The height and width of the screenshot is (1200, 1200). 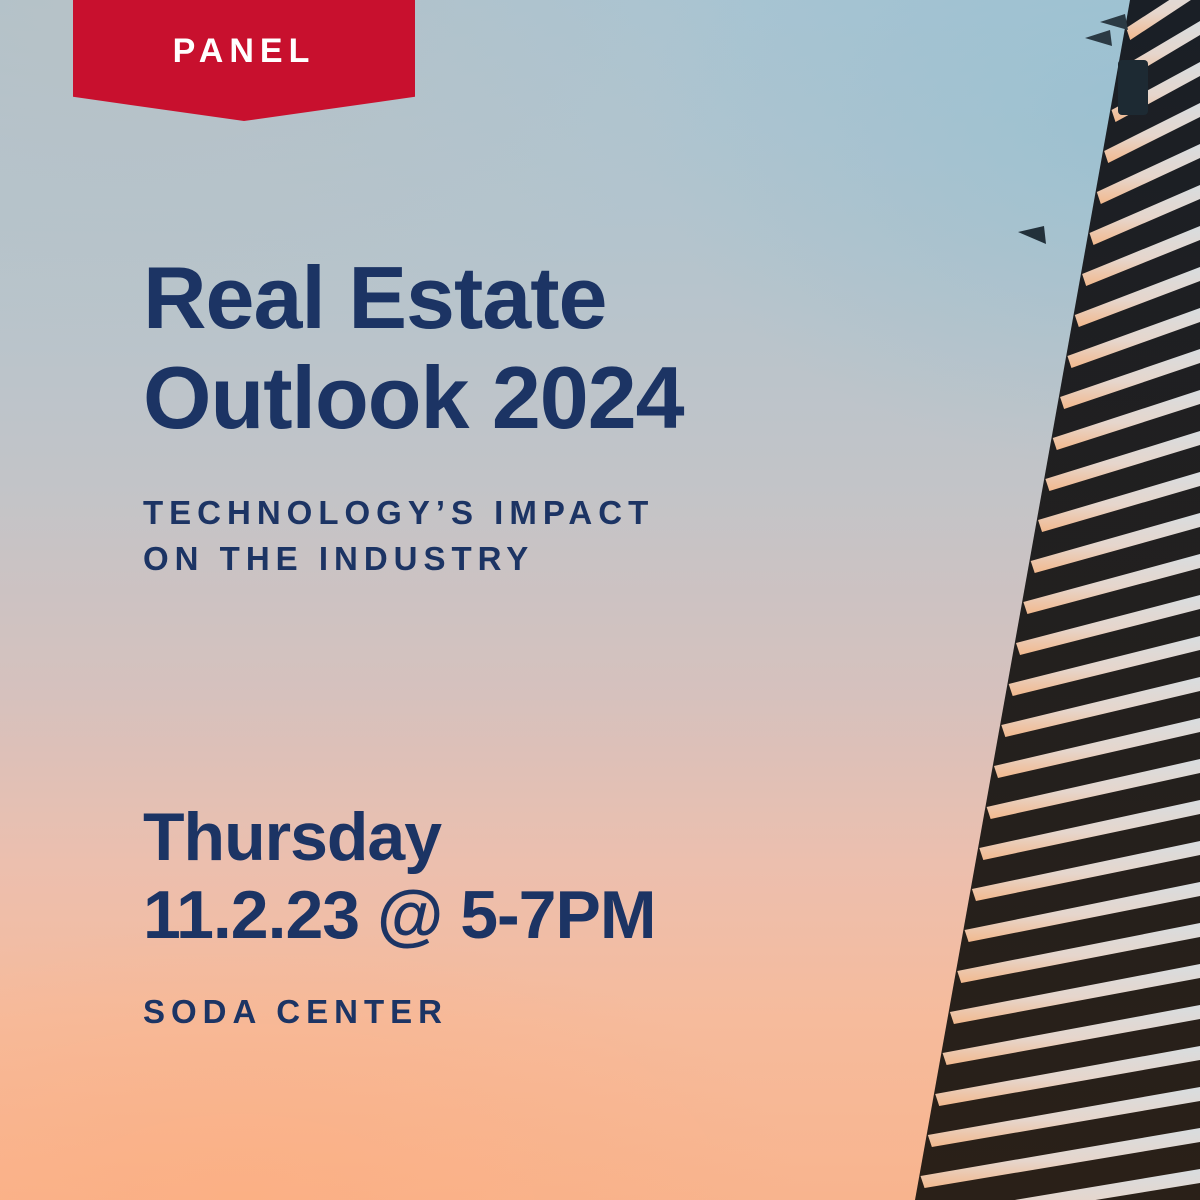 What do you see at coordinates (399, 915) in the screenshot?
I see `event-date-time: 11.2.23 @ 5-7PM` at bounding box center [399, 915].